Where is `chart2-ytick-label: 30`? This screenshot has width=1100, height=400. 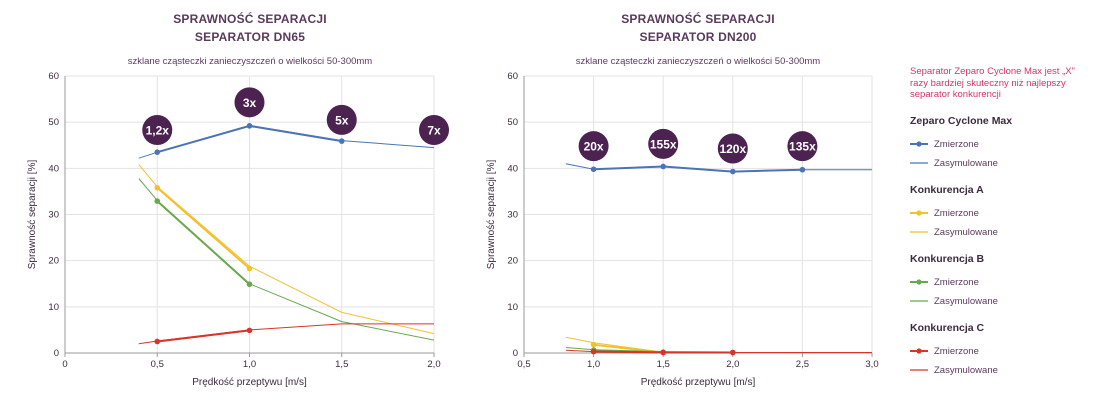
chart2-ytick-label: 30 is located at coordinates (512, 215).